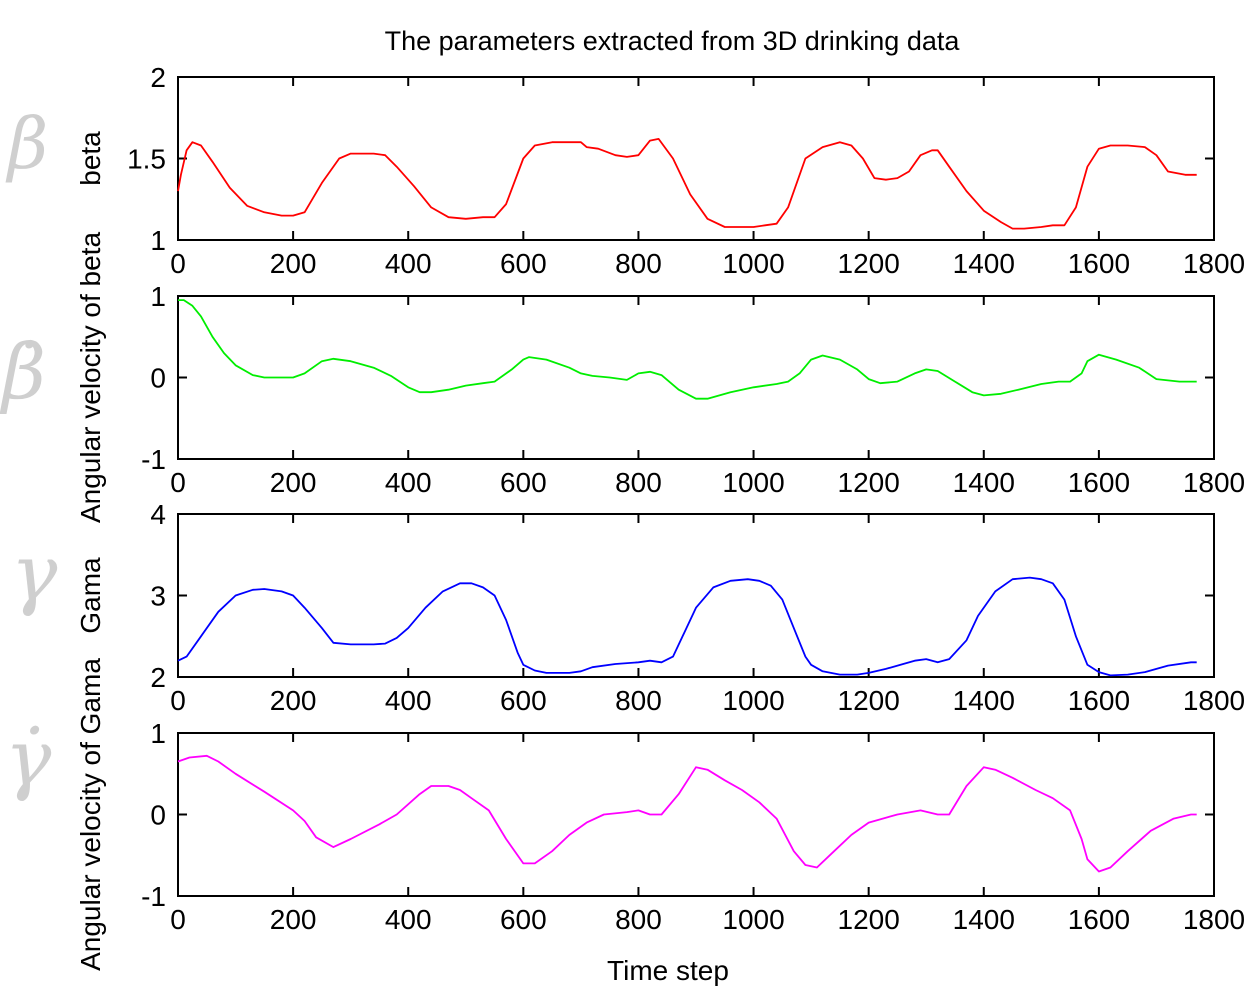 This screenshot has width=1248, height=1000. What do you see at coordinates (90, 377) in the screenshot?
I see `y-axis-label: Angular velocity of beta` at bounding box center [90, 377].